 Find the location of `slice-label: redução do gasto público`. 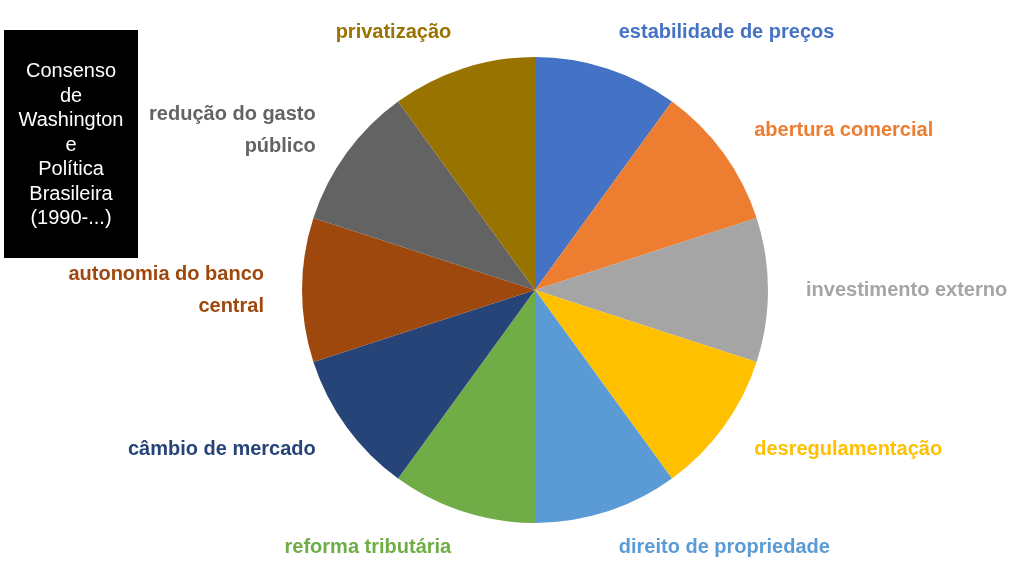

slice-label: redução do gasto público is located at coordinates (232, 129).